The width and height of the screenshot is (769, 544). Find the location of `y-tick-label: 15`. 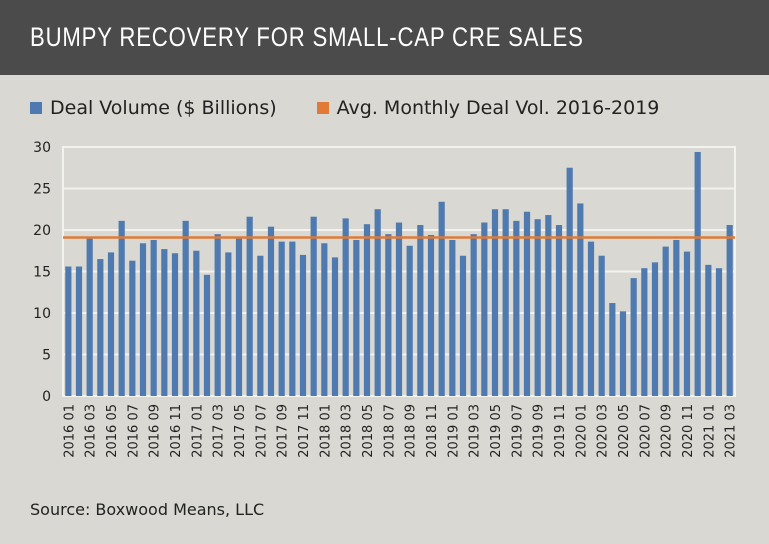

y-tick-label: 15 is located at coordinates (42, 273).